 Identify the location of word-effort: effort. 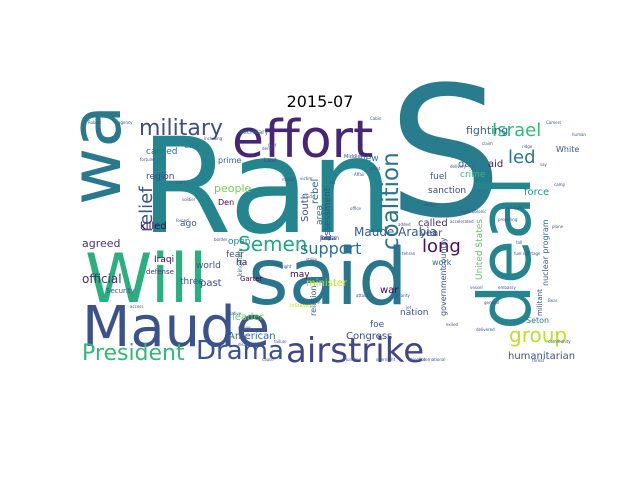
(302, 140).